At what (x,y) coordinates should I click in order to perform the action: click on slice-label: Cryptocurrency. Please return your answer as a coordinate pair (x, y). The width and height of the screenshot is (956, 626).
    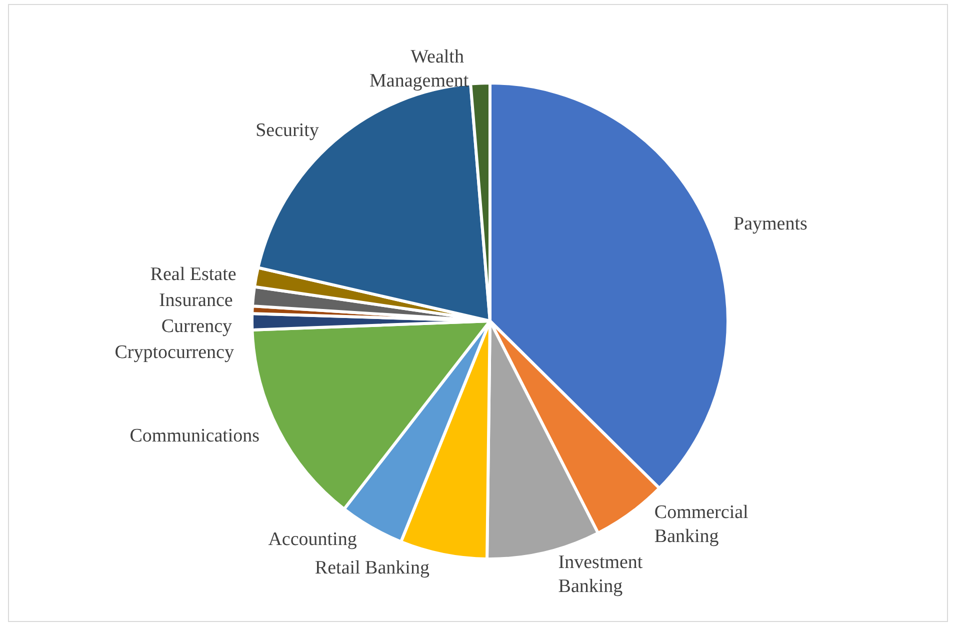
    Looking at the image, I should click on (174, 353).